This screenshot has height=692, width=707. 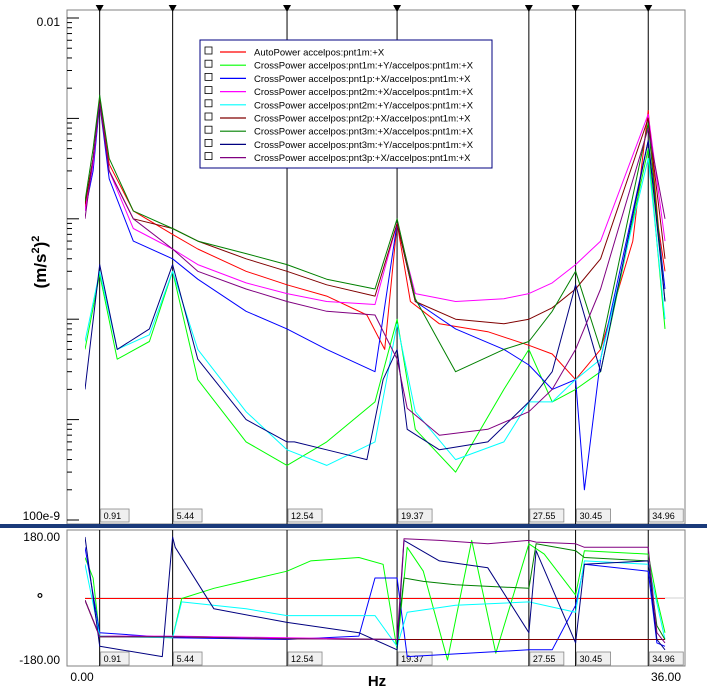 I want to click on panel-divider, so click(x=353, y=526).